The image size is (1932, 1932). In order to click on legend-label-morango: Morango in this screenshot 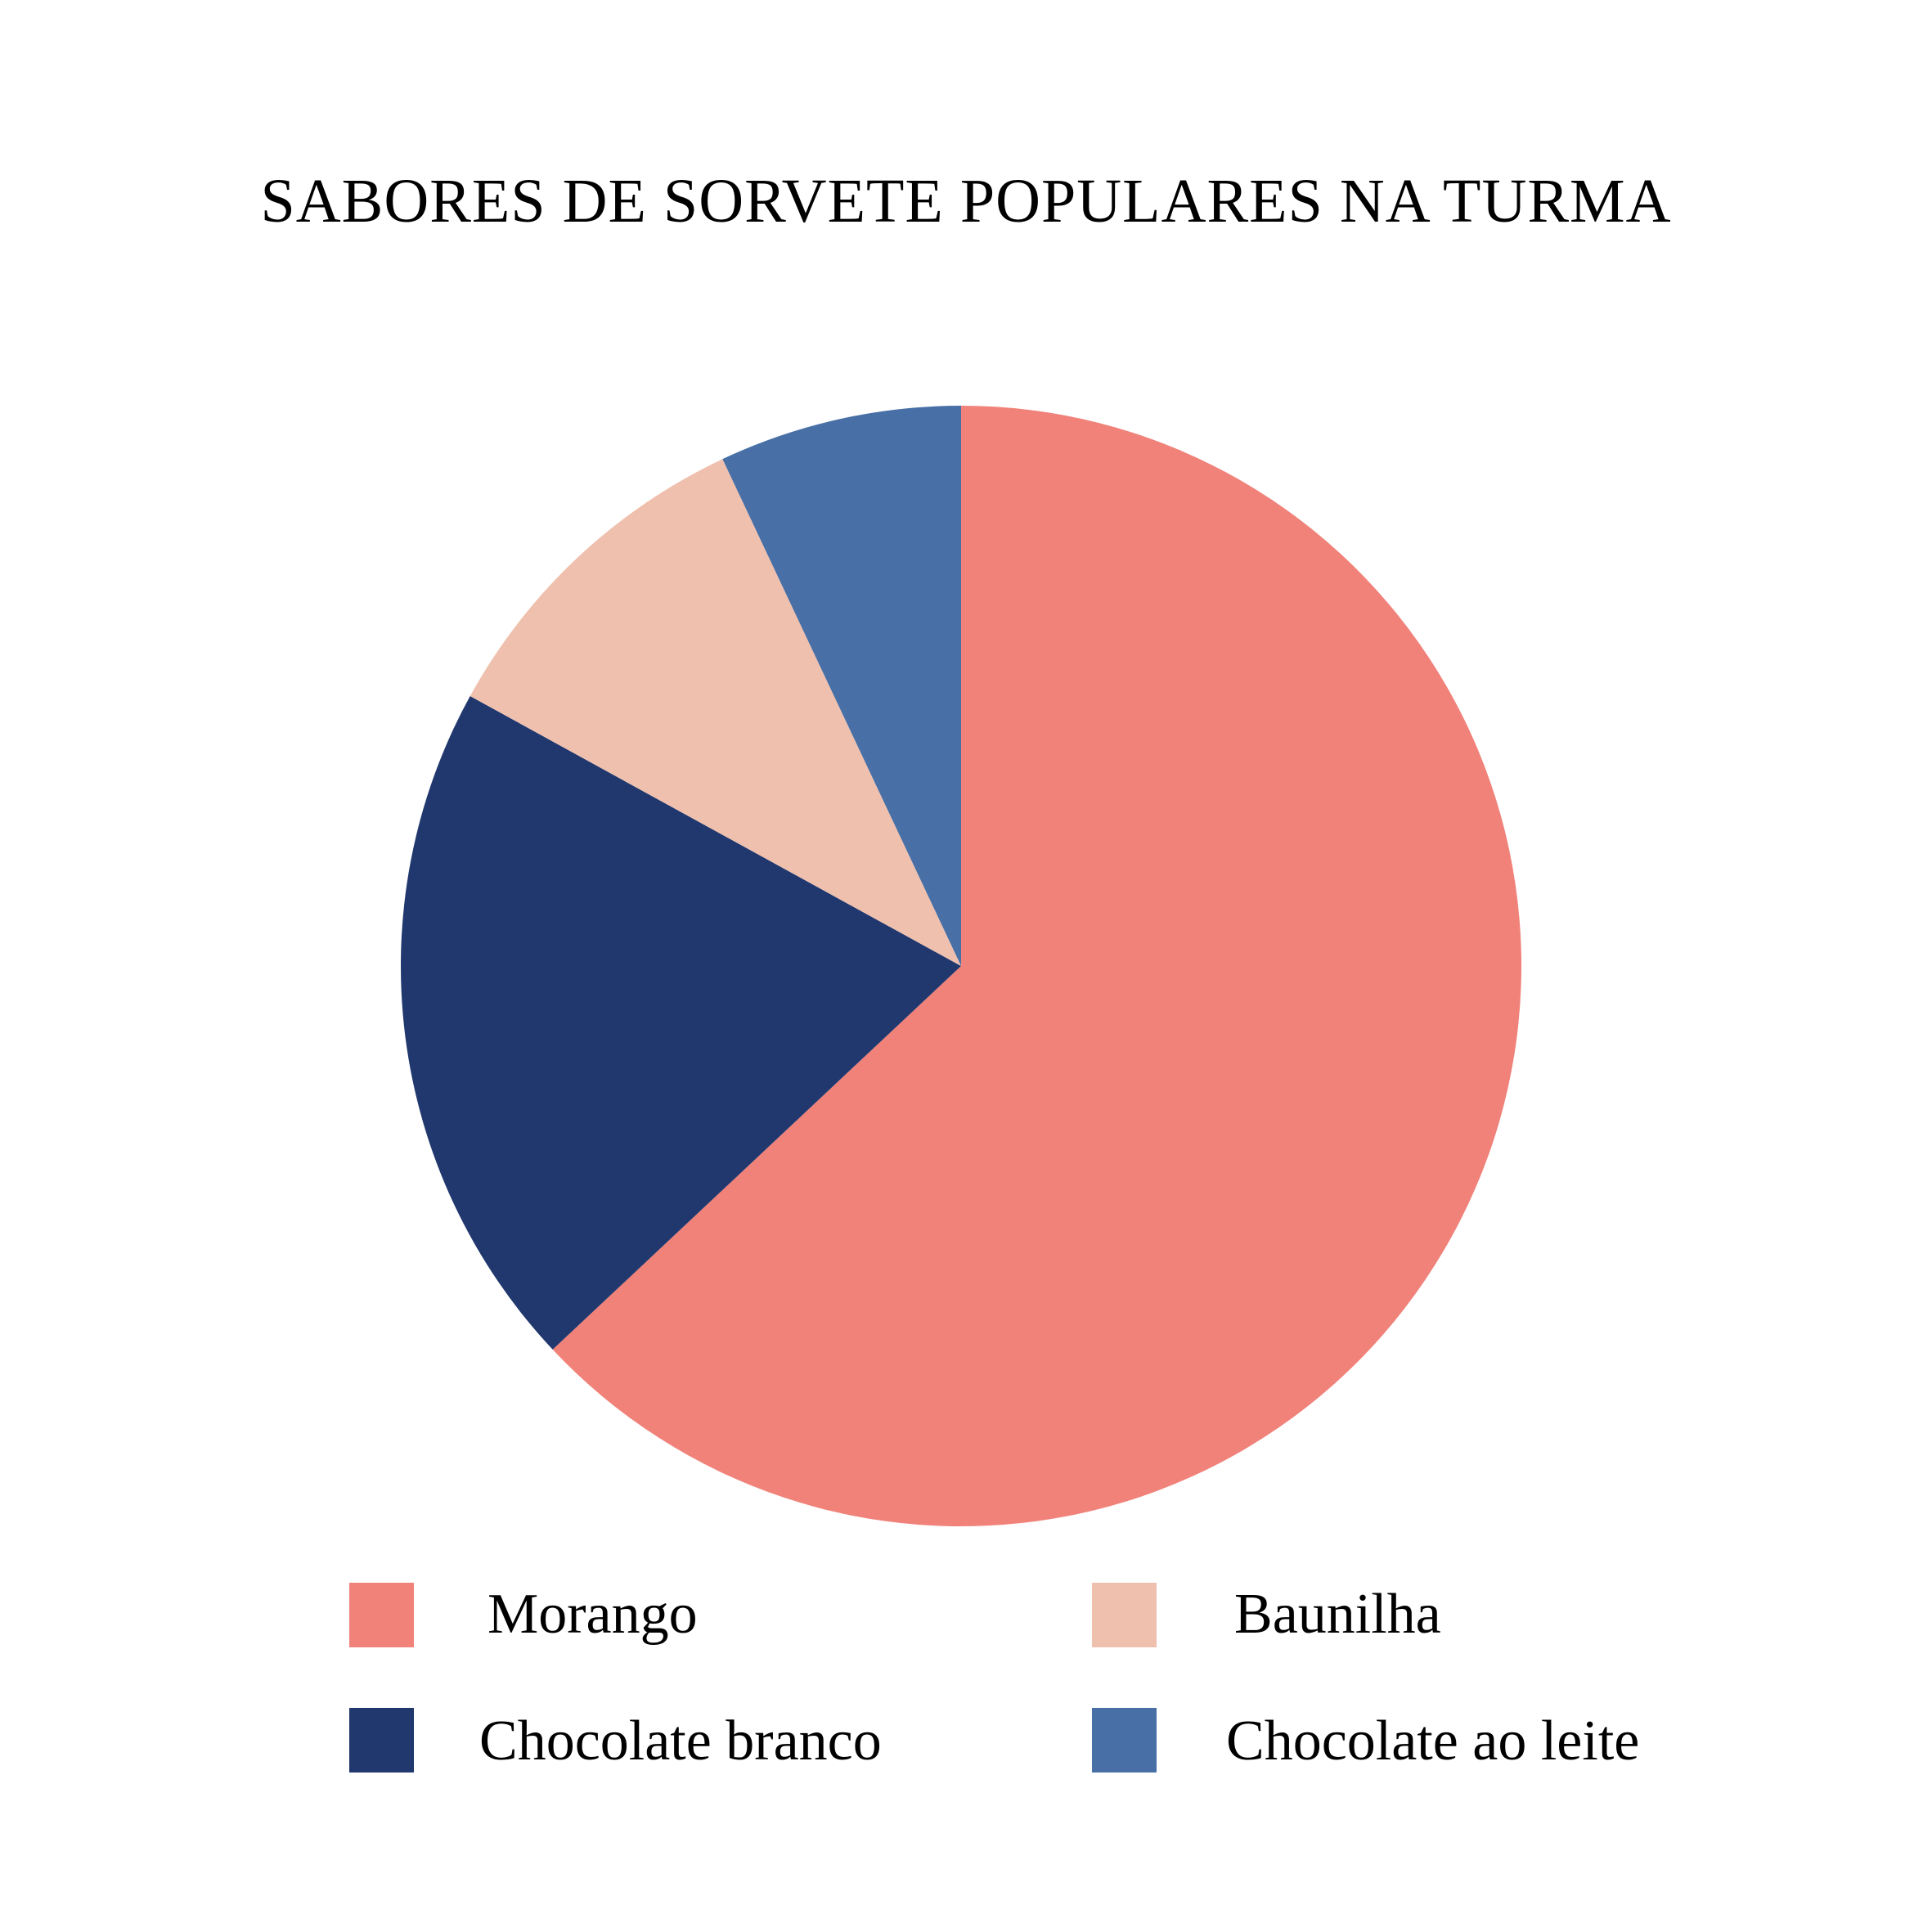, I will do `click(592, 1615)`.